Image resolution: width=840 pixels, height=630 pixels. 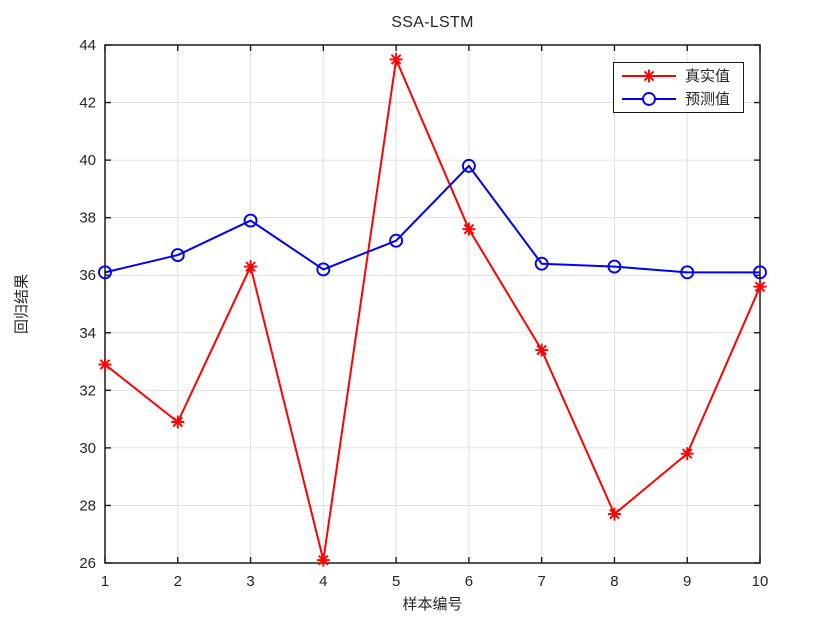 I want to click on y-axis-label: 回归结果, so click(x=22, y=304).